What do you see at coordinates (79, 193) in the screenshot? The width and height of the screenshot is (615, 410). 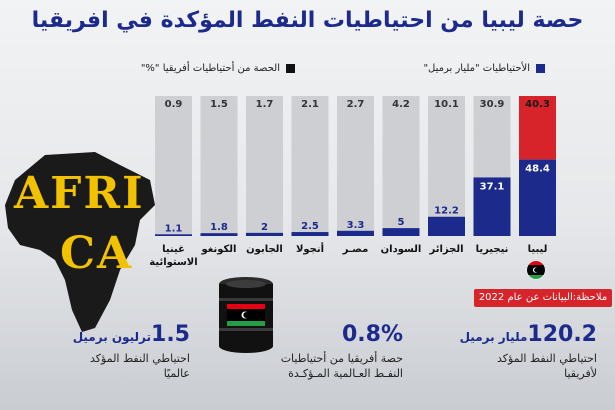 I see `africa-word-line1: AFRI` at bounding box center [79, 193].